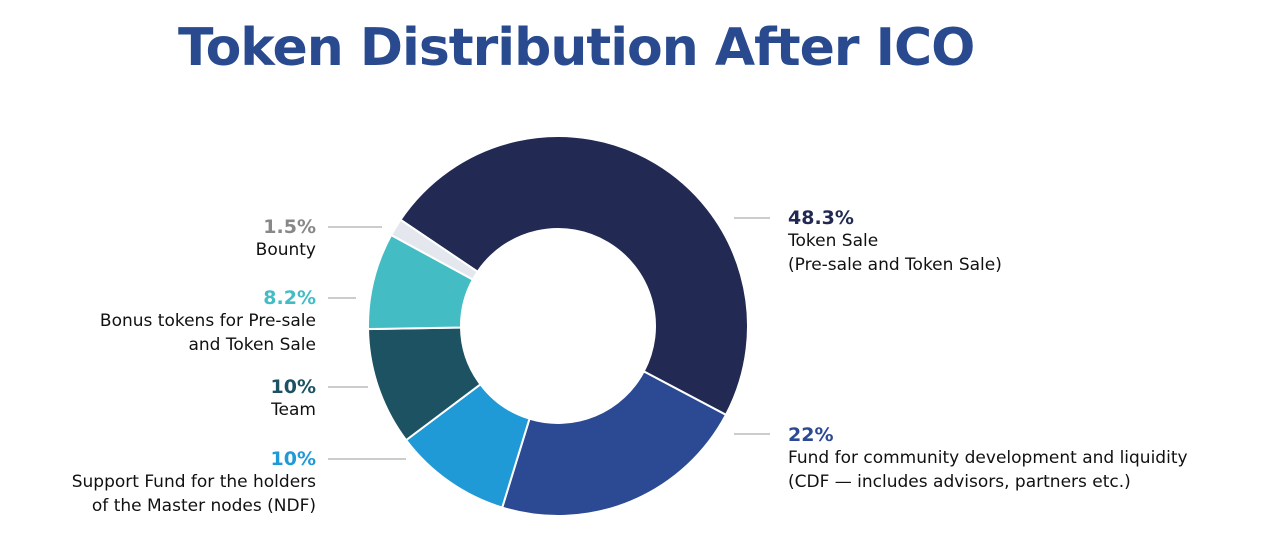 This screenshot has height=538, width=1280. I want to click on slice-description-3: Team, so click(293, 410).